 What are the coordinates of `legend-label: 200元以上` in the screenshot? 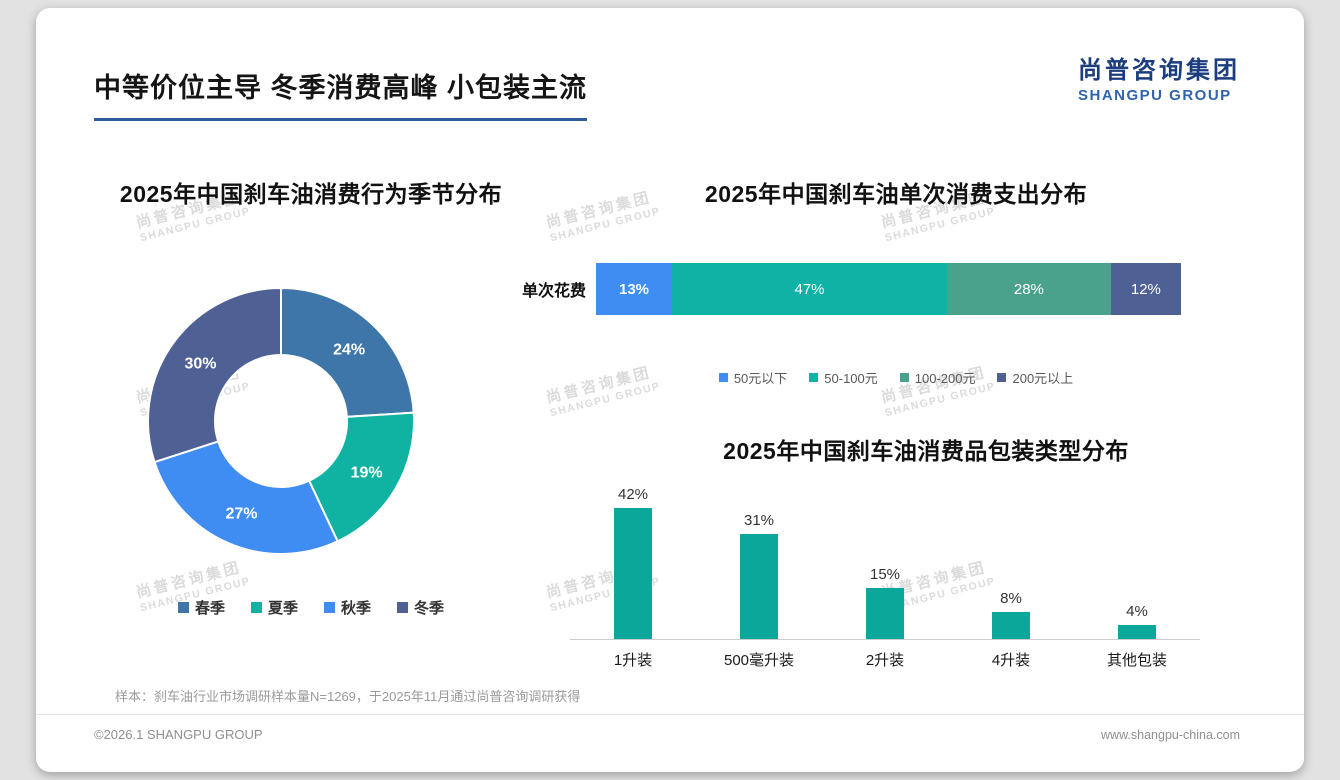 It's located at (1043, 378).